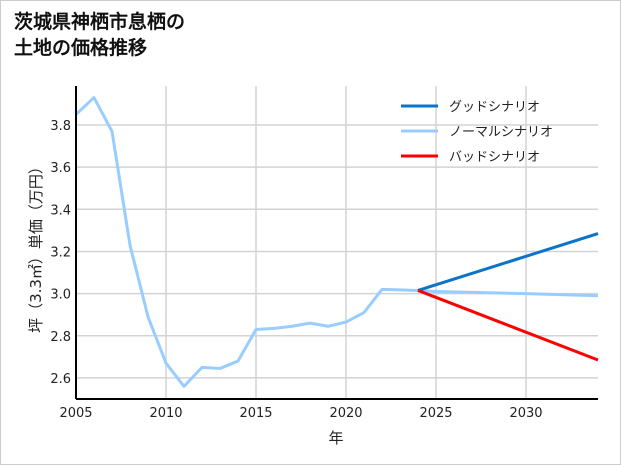  I want to click on x-tick-label: 2025, so click(435, 413).